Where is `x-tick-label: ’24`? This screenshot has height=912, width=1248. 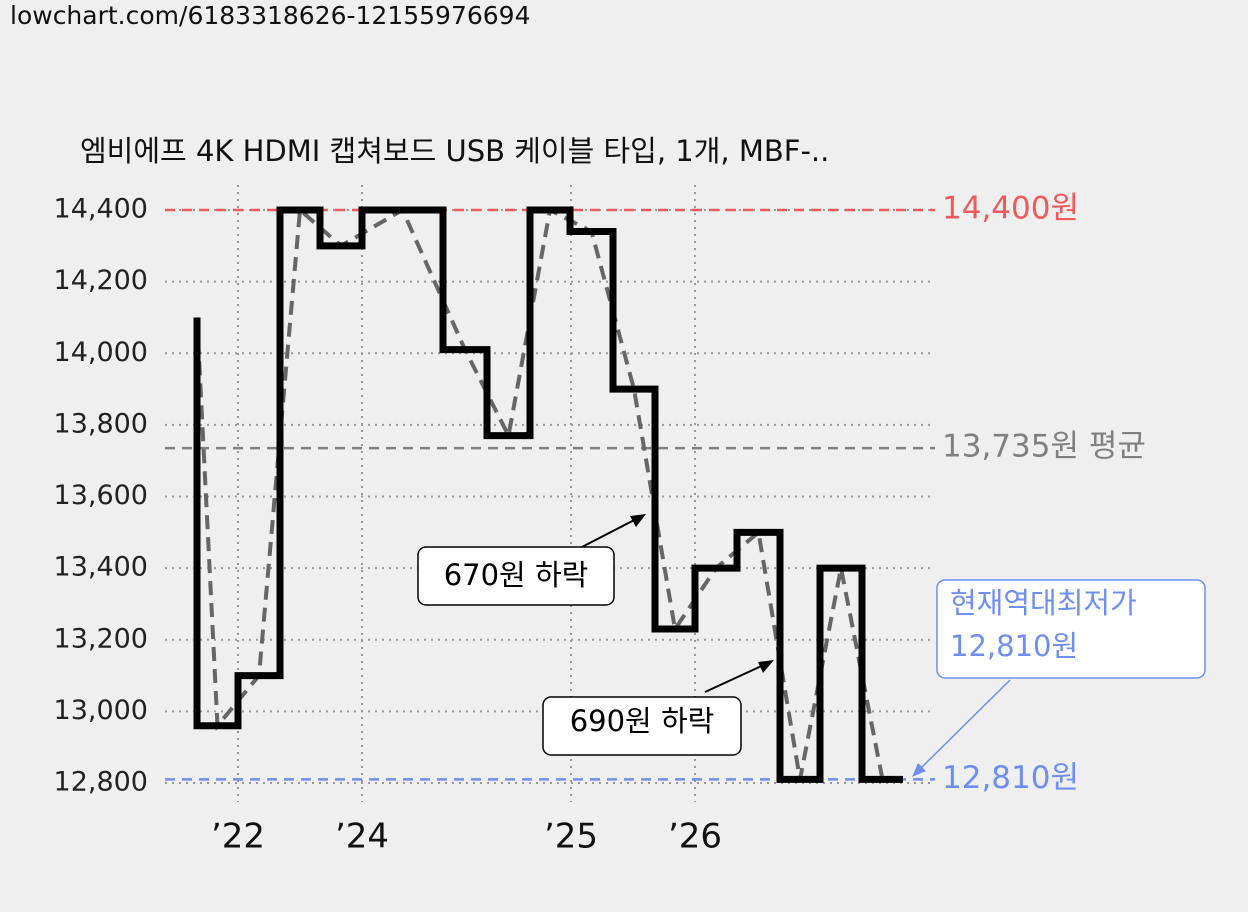
x-tick-label: ’24 is located at coordinates (362, 837).